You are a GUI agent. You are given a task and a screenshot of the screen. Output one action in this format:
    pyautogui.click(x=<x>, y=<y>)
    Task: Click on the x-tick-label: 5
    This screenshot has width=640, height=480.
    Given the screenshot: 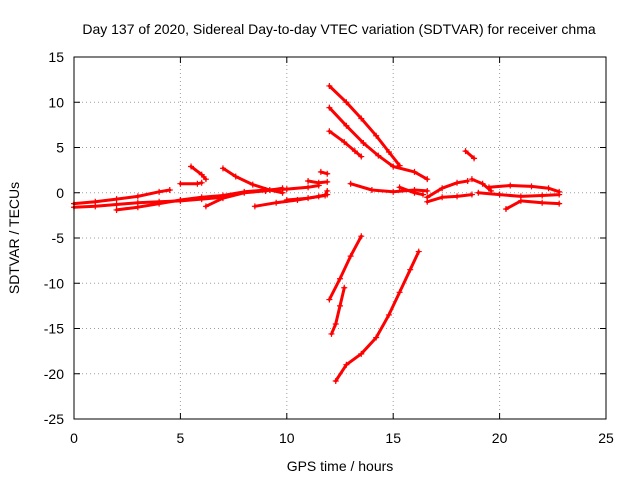 What is the action you would take?
    pyautogui.click(x=181, y=438)
    